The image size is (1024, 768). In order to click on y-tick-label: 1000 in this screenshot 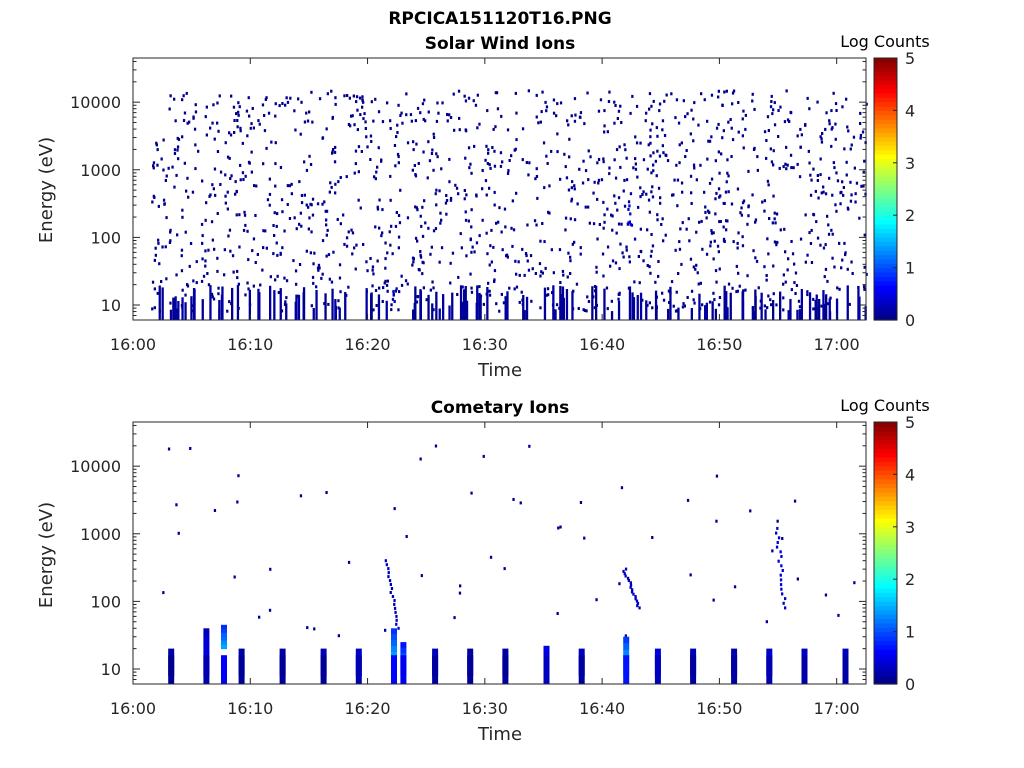, I will do `click(100, 170)`.